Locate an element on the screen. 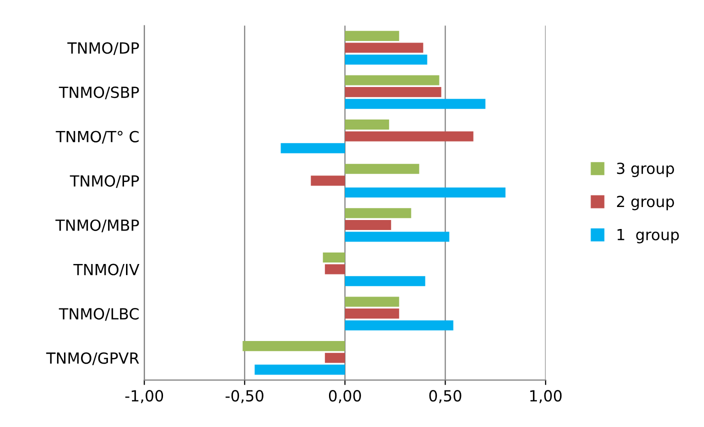  x-tick-label: 1,00 is located at coordinates (546, 397).